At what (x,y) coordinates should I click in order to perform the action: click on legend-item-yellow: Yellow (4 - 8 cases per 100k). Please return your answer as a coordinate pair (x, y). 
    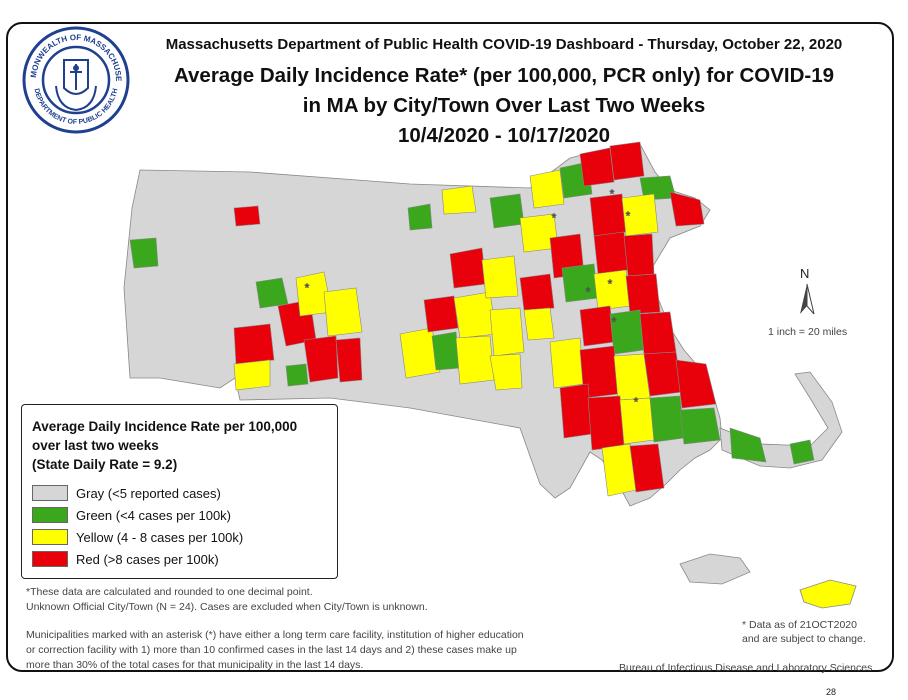
    Looking at the image, I should click on (137, 537).